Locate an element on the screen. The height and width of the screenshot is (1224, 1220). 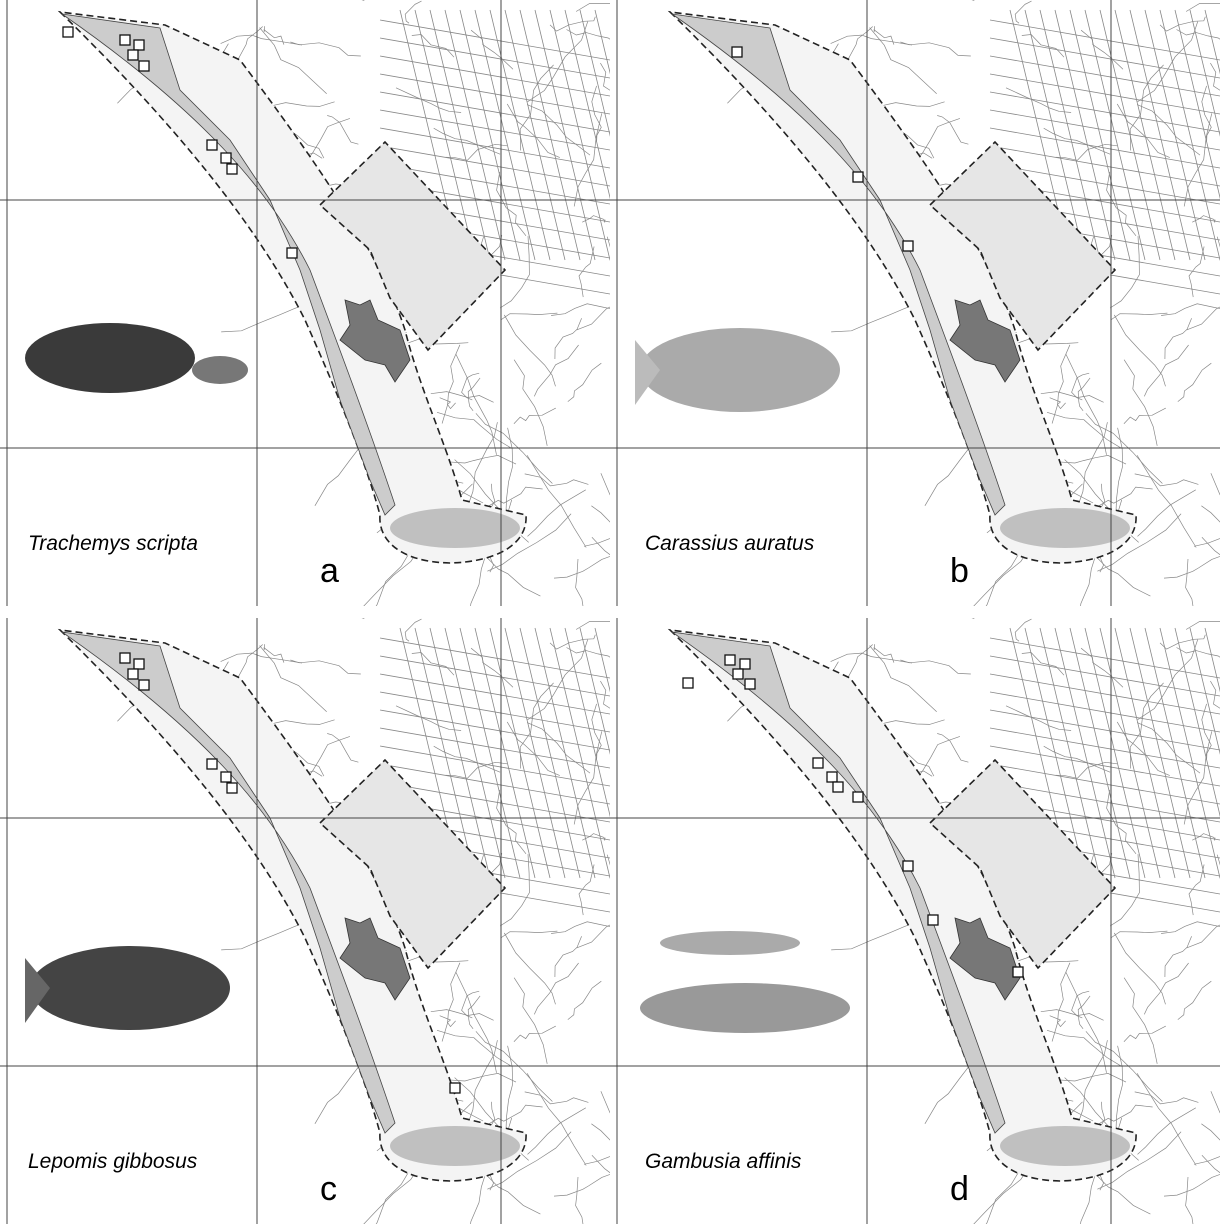
reserve-area is located at coordinates (412, 246).